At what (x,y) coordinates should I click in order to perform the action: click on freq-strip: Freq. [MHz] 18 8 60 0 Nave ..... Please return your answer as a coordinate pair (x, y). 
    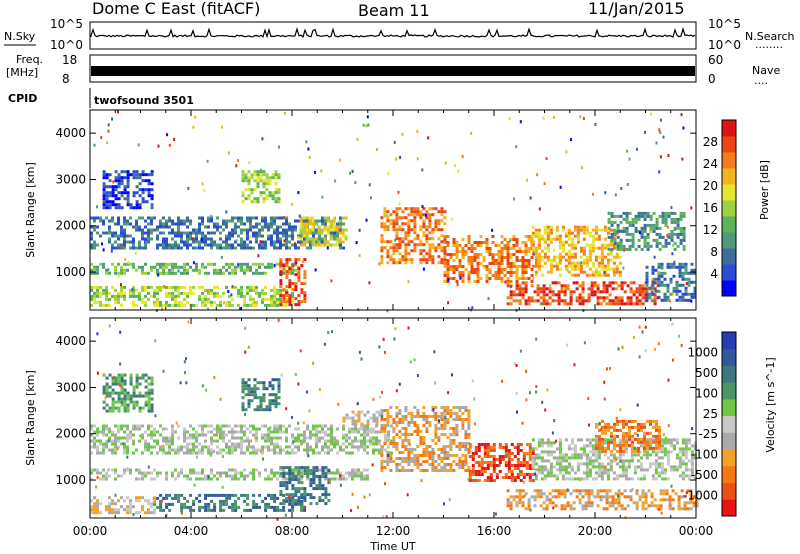
    Looking at the image, I should click on (393, 70).